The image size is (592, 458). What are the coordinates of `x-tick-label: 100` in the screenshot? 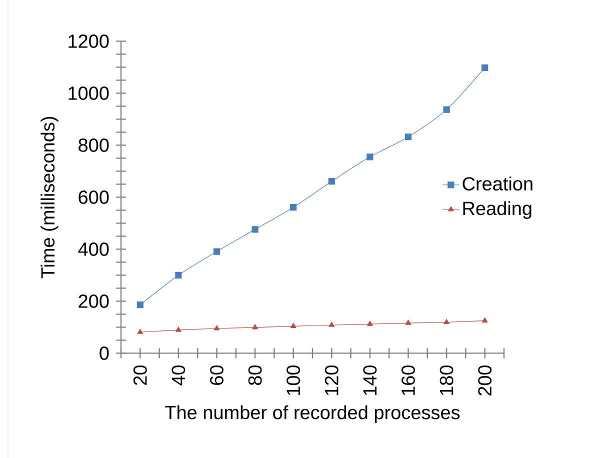 It's located at (293, 380).